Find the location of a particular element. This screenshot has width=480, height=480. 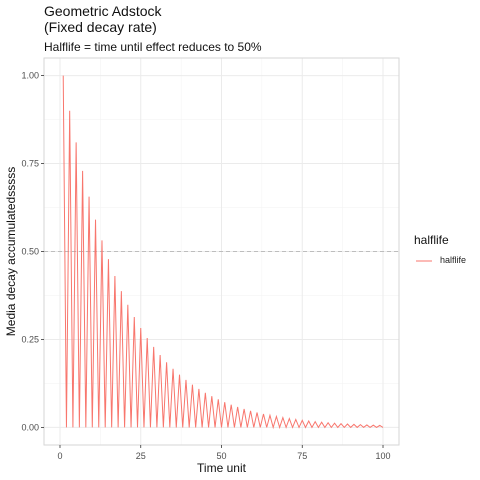

legend-label-halflife: halflife is located at coordinates (453, 260).